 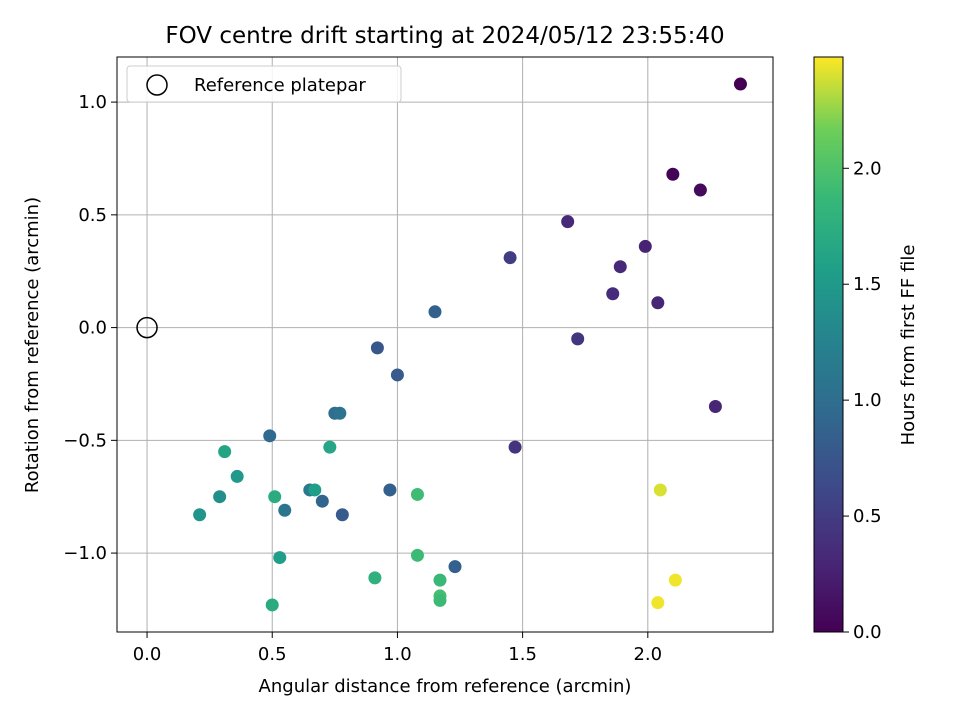 I want to click on y-tick-label: 0.0, so click(x=92, y=328).